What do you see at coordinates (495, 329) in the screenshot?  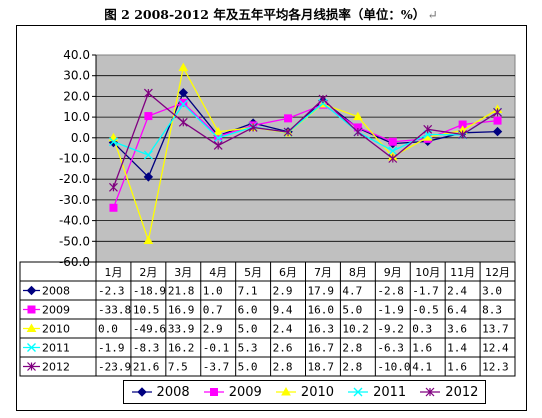 I see `series-2010-table-value: 13.7` at bounding box center [495, 329].